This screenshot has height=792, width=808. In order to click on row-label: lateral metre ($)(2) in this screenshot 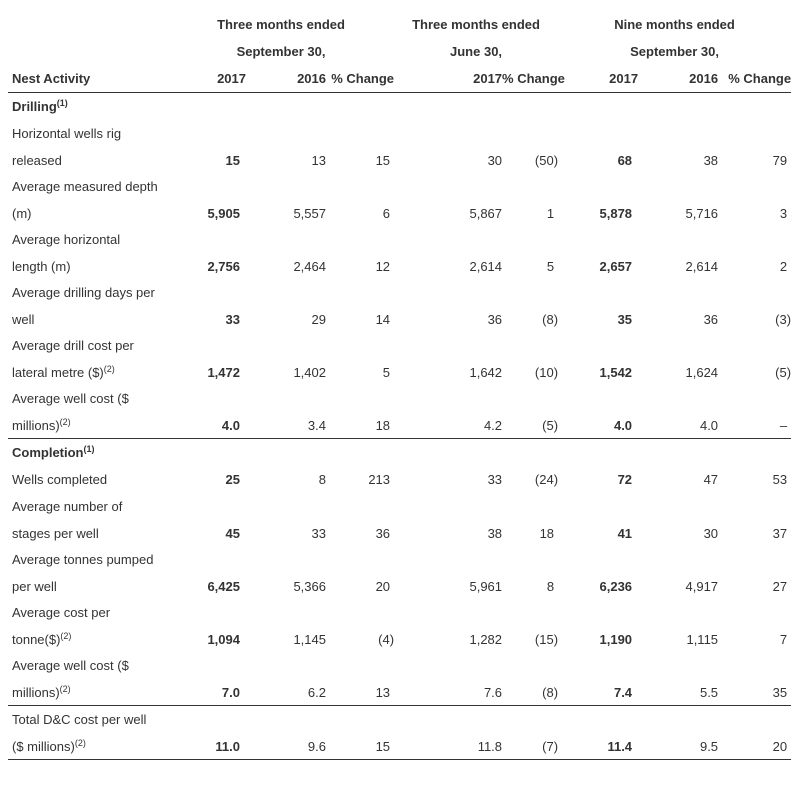, I will do `click(63, 371)`.